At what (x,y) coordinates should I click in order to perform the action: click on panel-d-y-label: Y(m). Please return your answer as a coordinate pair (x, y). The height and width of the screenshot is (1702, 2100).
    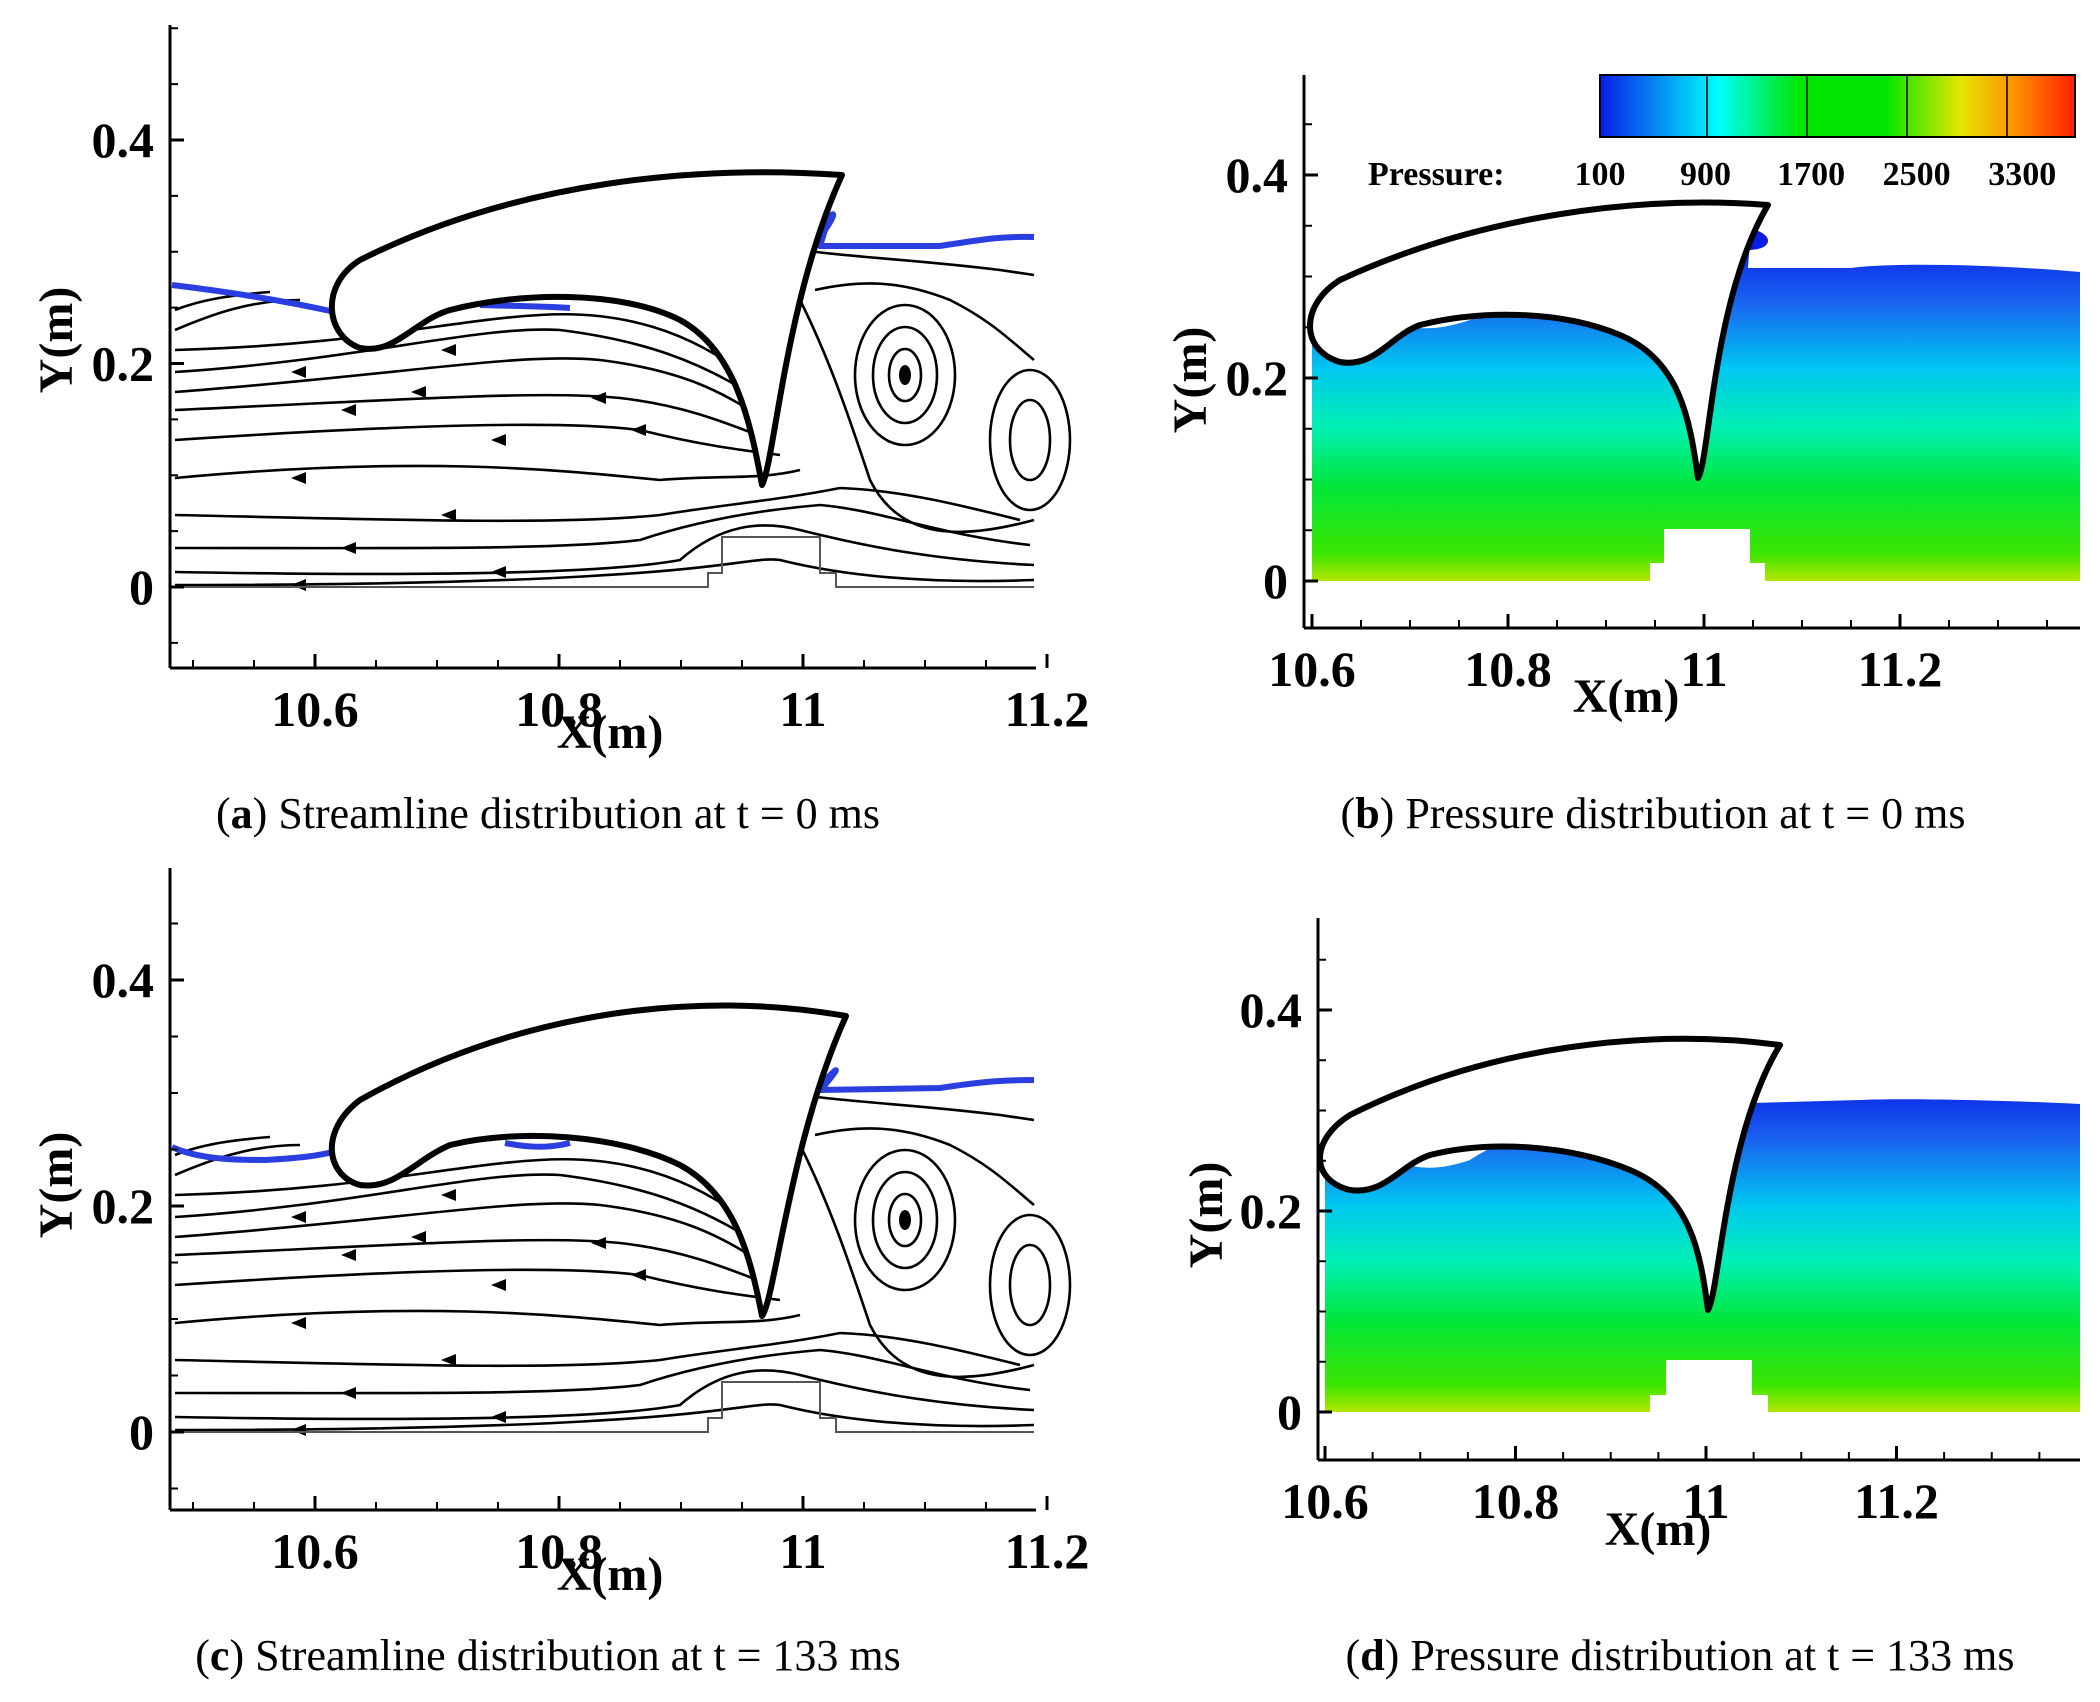
    Looking at the image, I should click on (1206, 1215).